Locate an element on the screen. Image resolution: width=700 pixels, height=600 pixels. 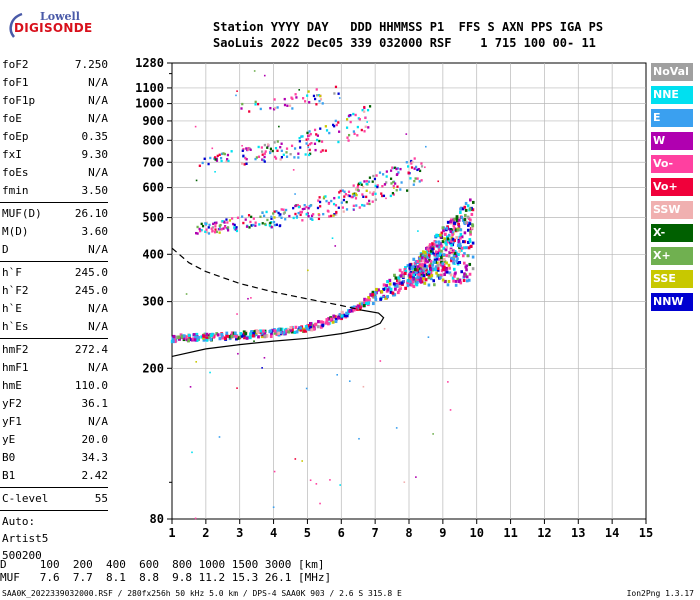
param-name: h`E is located at coordinates (12, 308).